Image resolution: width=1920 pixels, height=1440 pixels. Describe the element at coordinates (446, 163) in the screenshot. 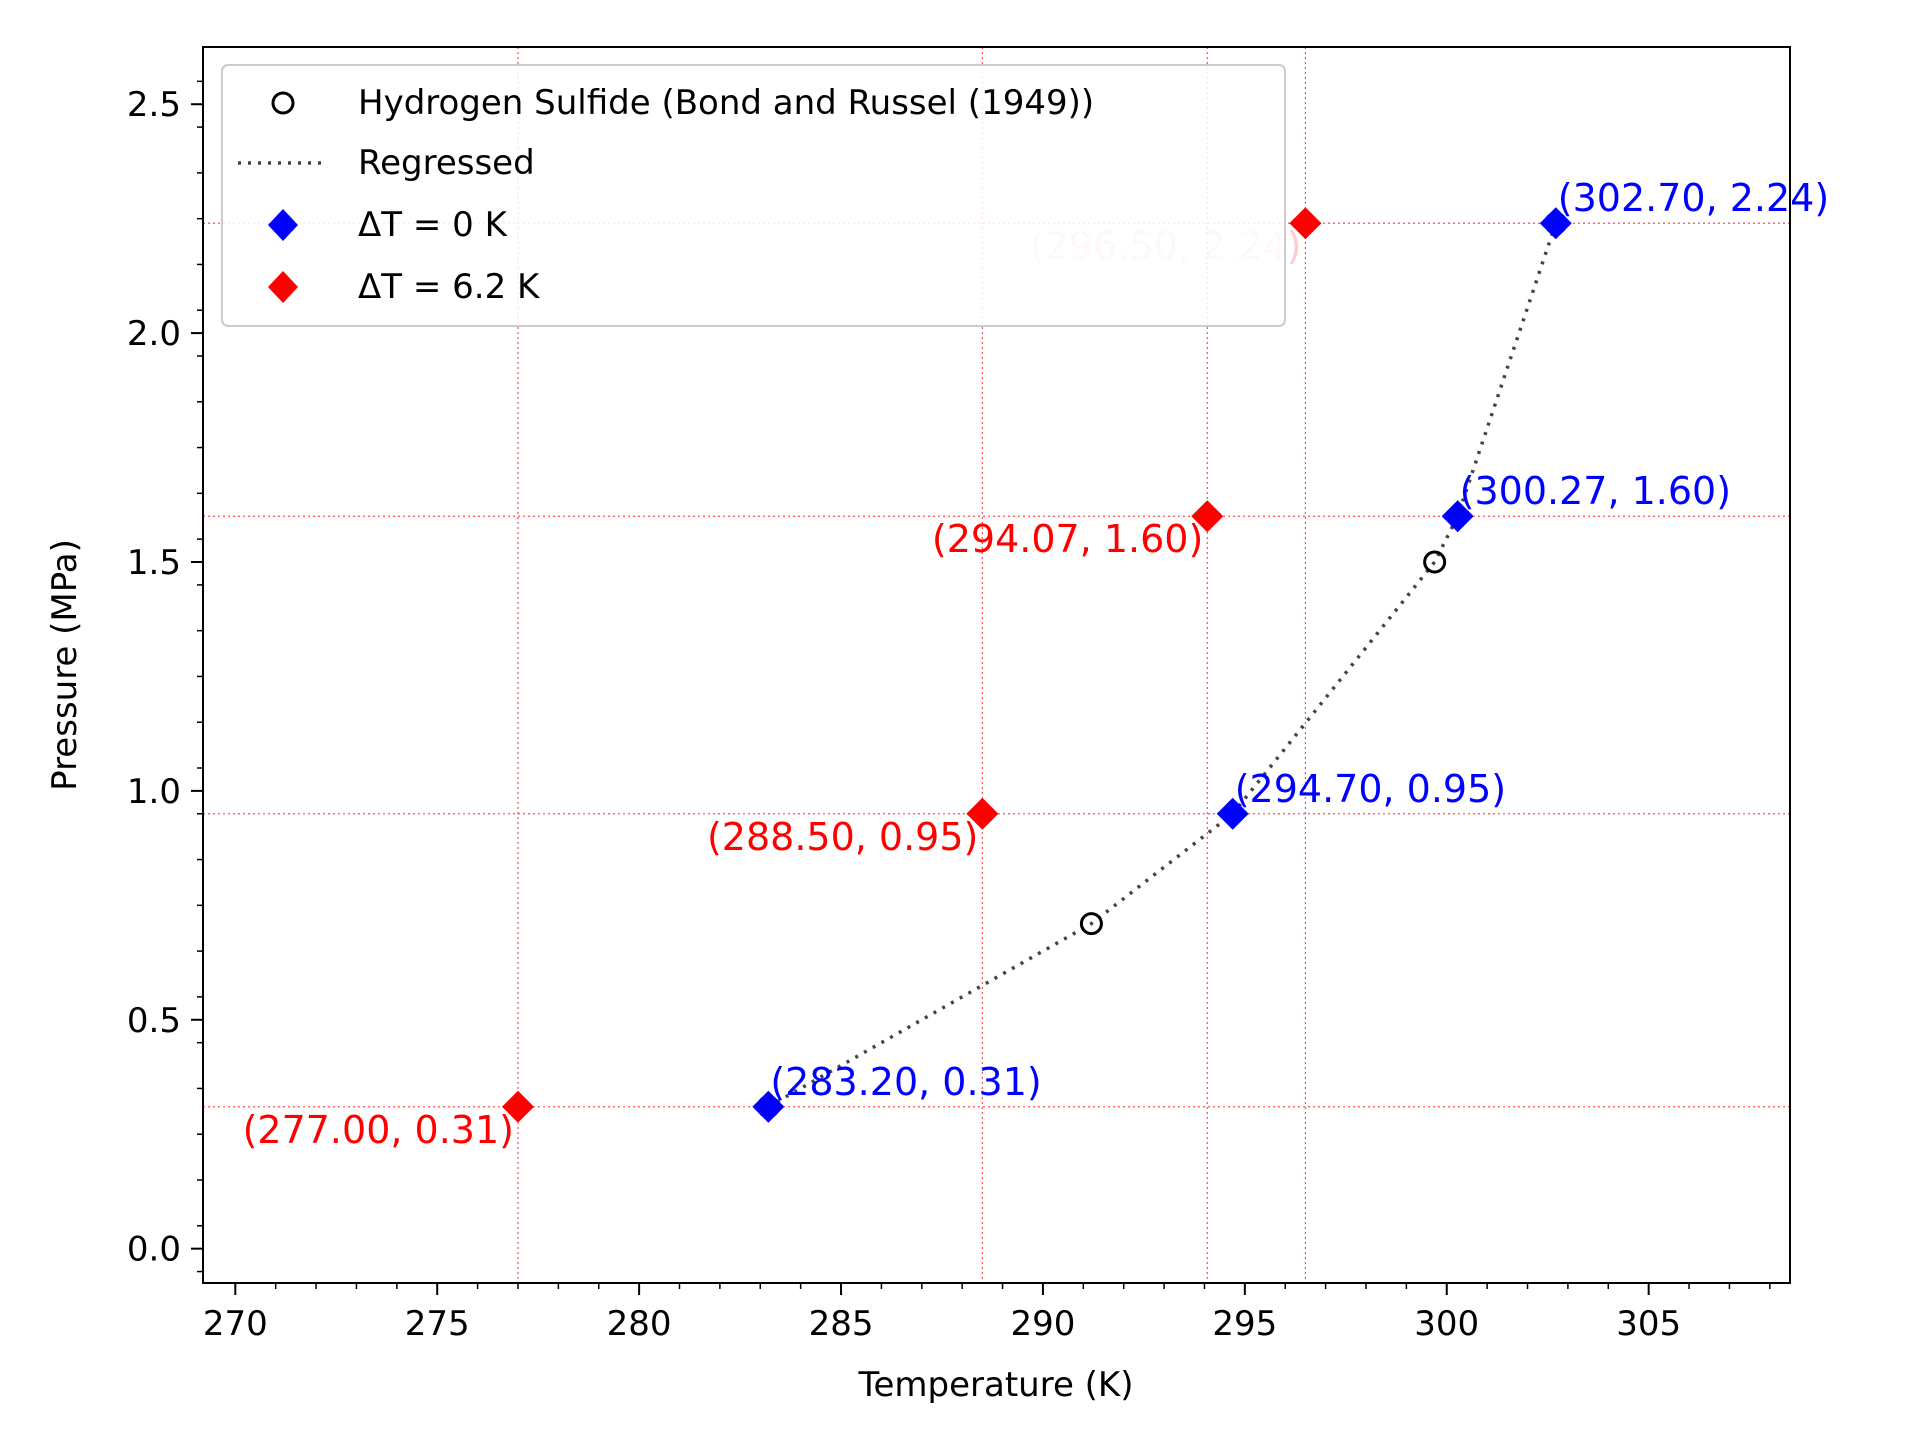

I see `legend-label-regressed: Regressed` at that location.